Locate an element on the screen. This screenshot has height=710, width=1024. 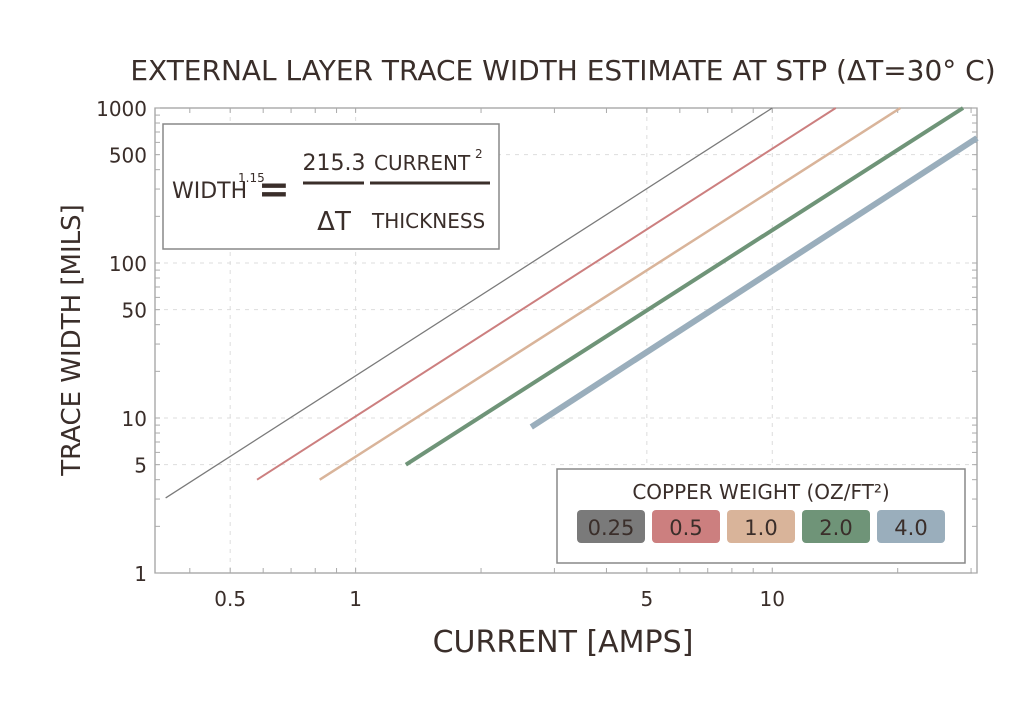
x-tick-label: 5 is located at coordinates (646, 599).